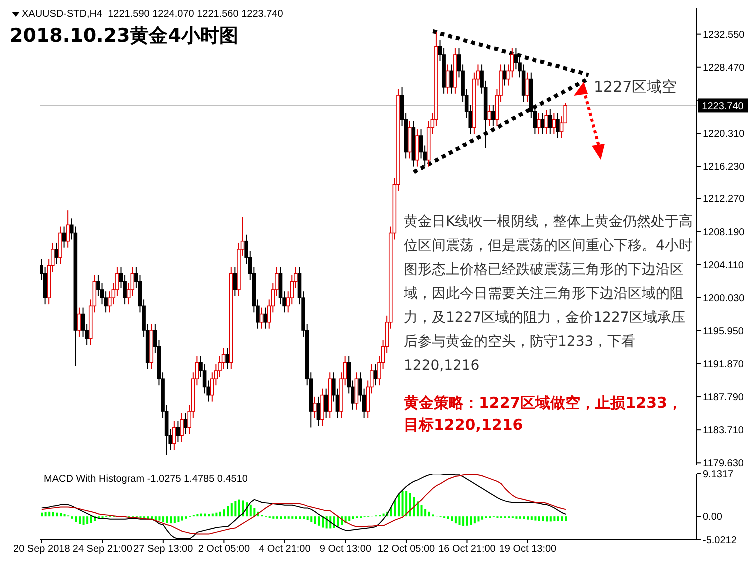  Describe the element at coordinates (224, 550) in the screenshot. I see `x-tick-label: 2 Oct 05:00` at that location.